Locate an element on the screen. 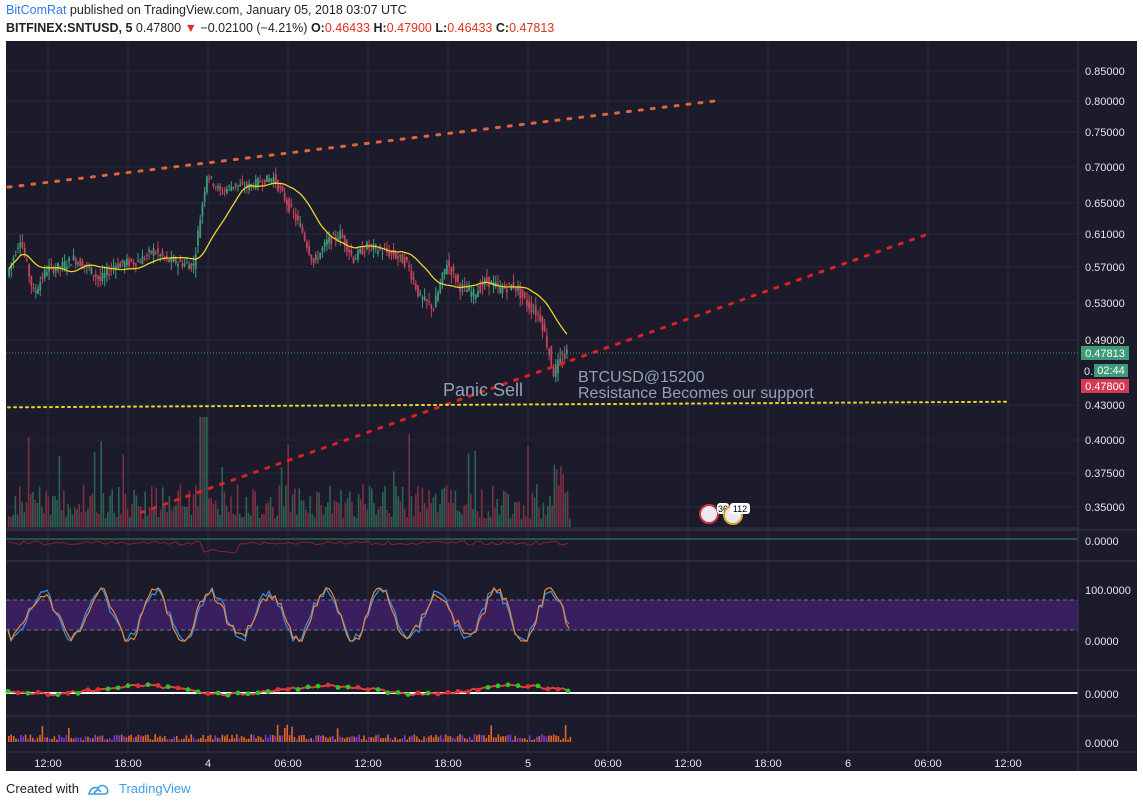 The image size is (1143, 808). open-label: O: is located at coordinates (317, 28).